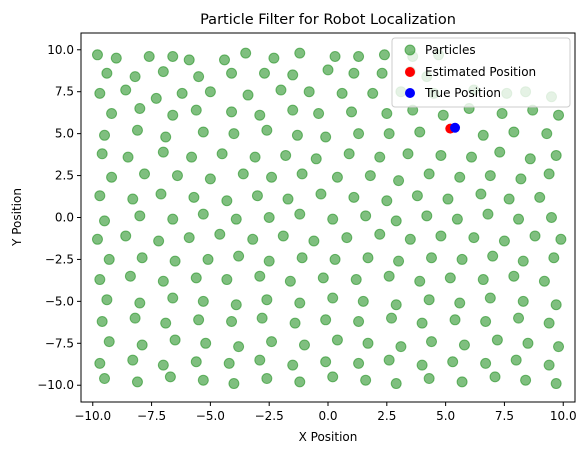  Describe the element at coordinates (328, 20) in the screenshot. I see `chart-title: Particle Filter for Robot Localization` at that location.